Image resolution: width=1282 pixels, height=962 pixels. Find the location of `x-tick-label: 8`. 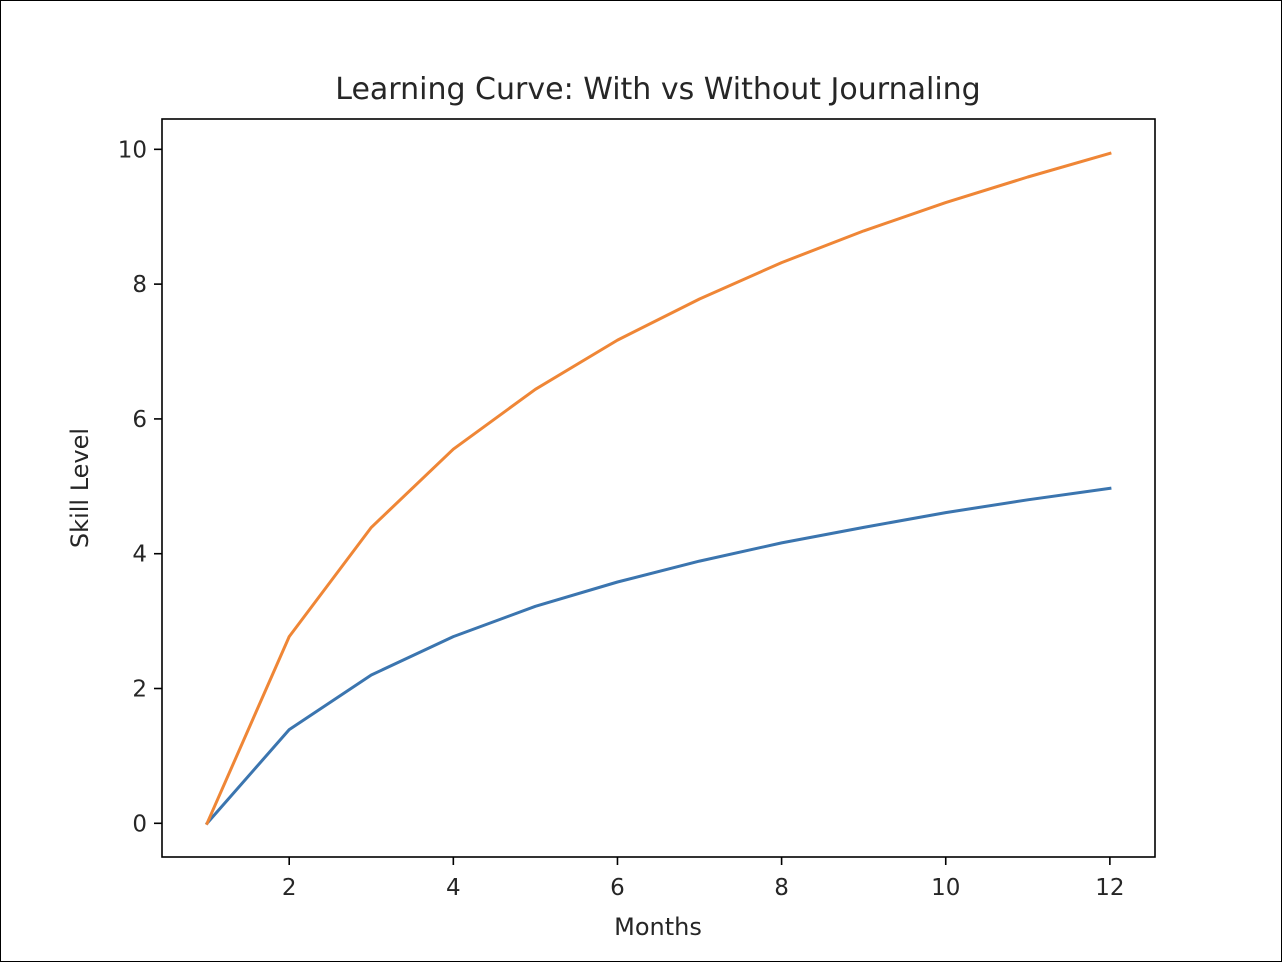

x-tick-label: 8 is located at coordinates (781, 888).